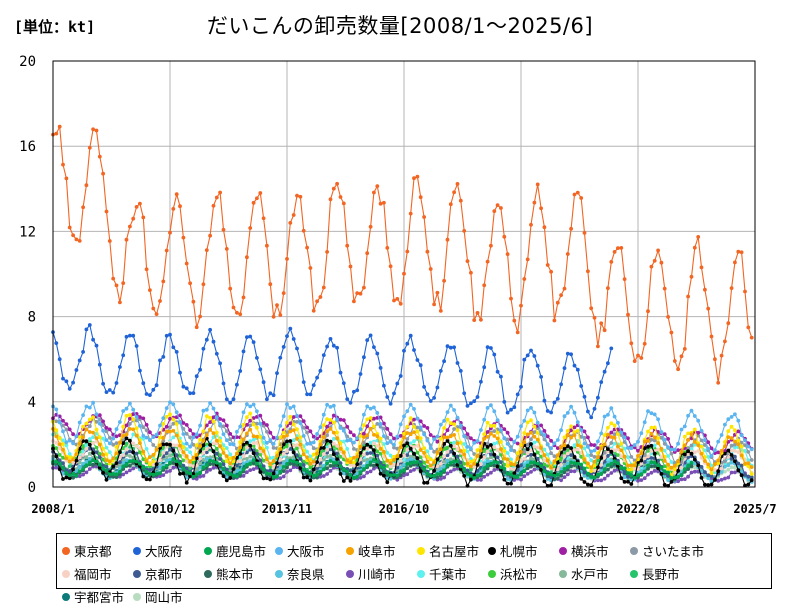 The height and width of the screenshot is (608, 800). What do you see at coordinates (492, 550) in the screenshot?
I see `legend-marker-icon` at bounding box center [492, 550].